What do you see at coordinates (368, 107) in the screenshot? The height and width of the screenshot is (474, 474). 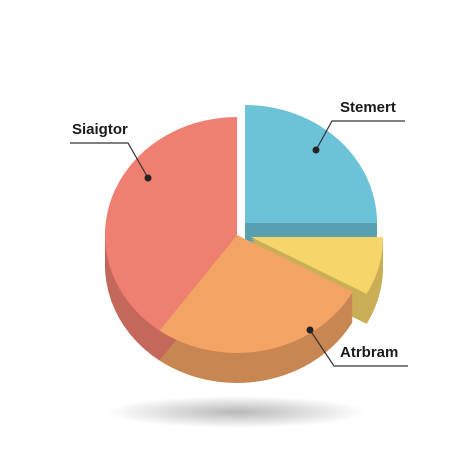 I see `slice-label: Stemert` at bounding box center [368, 107].